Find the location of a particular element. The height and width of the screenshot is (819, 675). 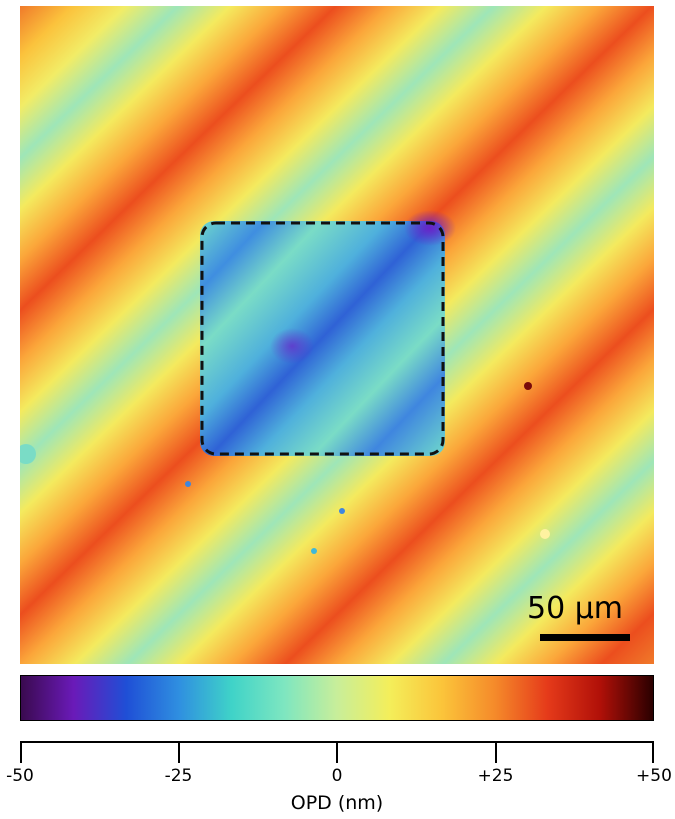

scale-bar-label: 50 µm is located at coordinates (575, 608).